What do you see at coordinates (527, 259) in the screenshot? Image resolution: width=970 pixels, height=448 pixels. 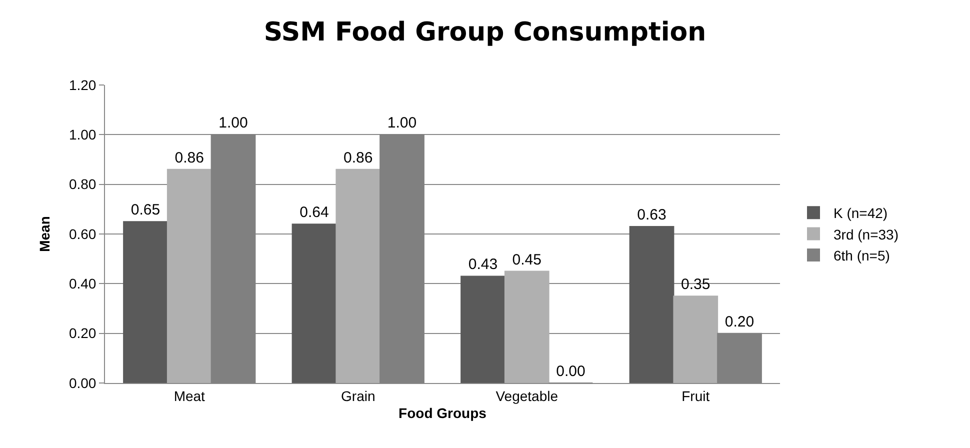 I see `data-label: 0.45` at bounding box center [527, 259].